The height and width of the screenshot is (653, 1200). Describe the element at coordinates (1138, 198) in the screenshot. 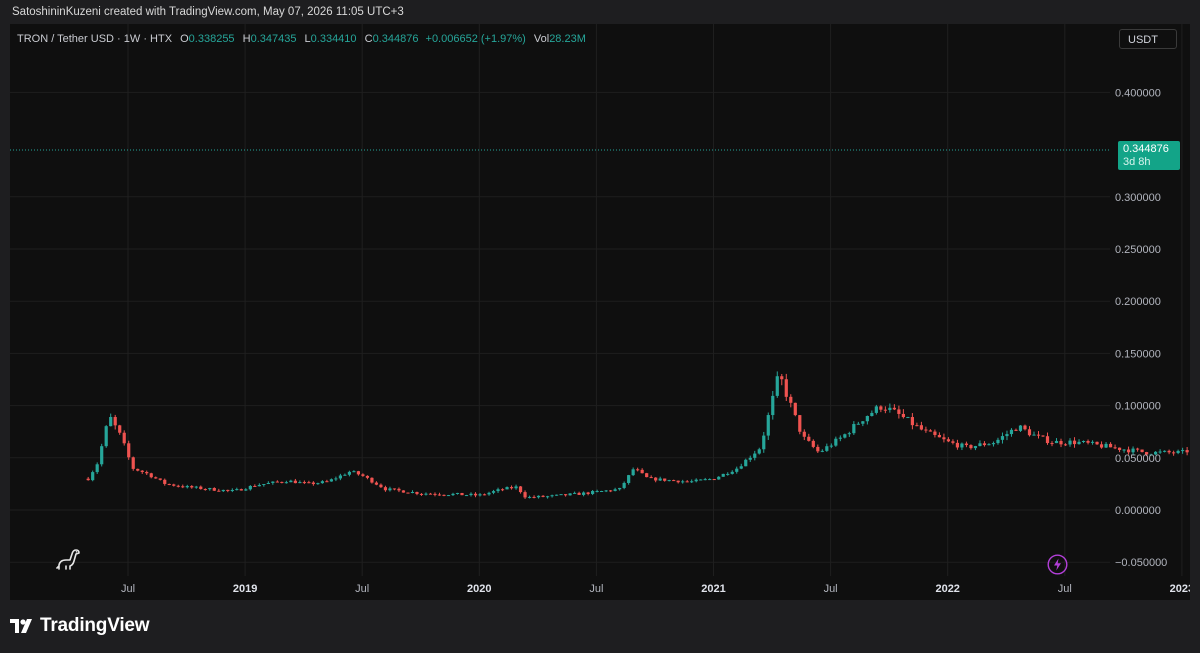

I see `y-tick-label: 0.300000` at that location.